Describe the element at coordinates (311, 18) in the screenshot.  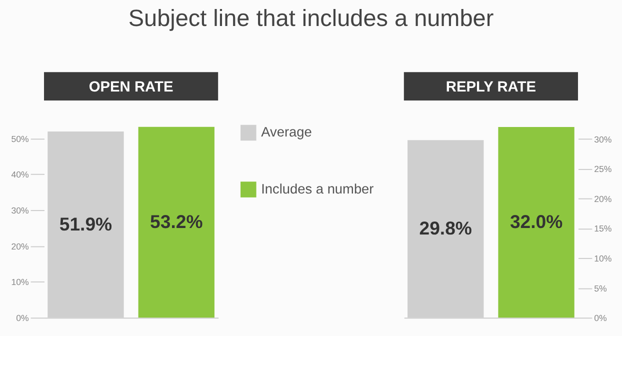
I see `text: Subject line that includes a number` at that location.